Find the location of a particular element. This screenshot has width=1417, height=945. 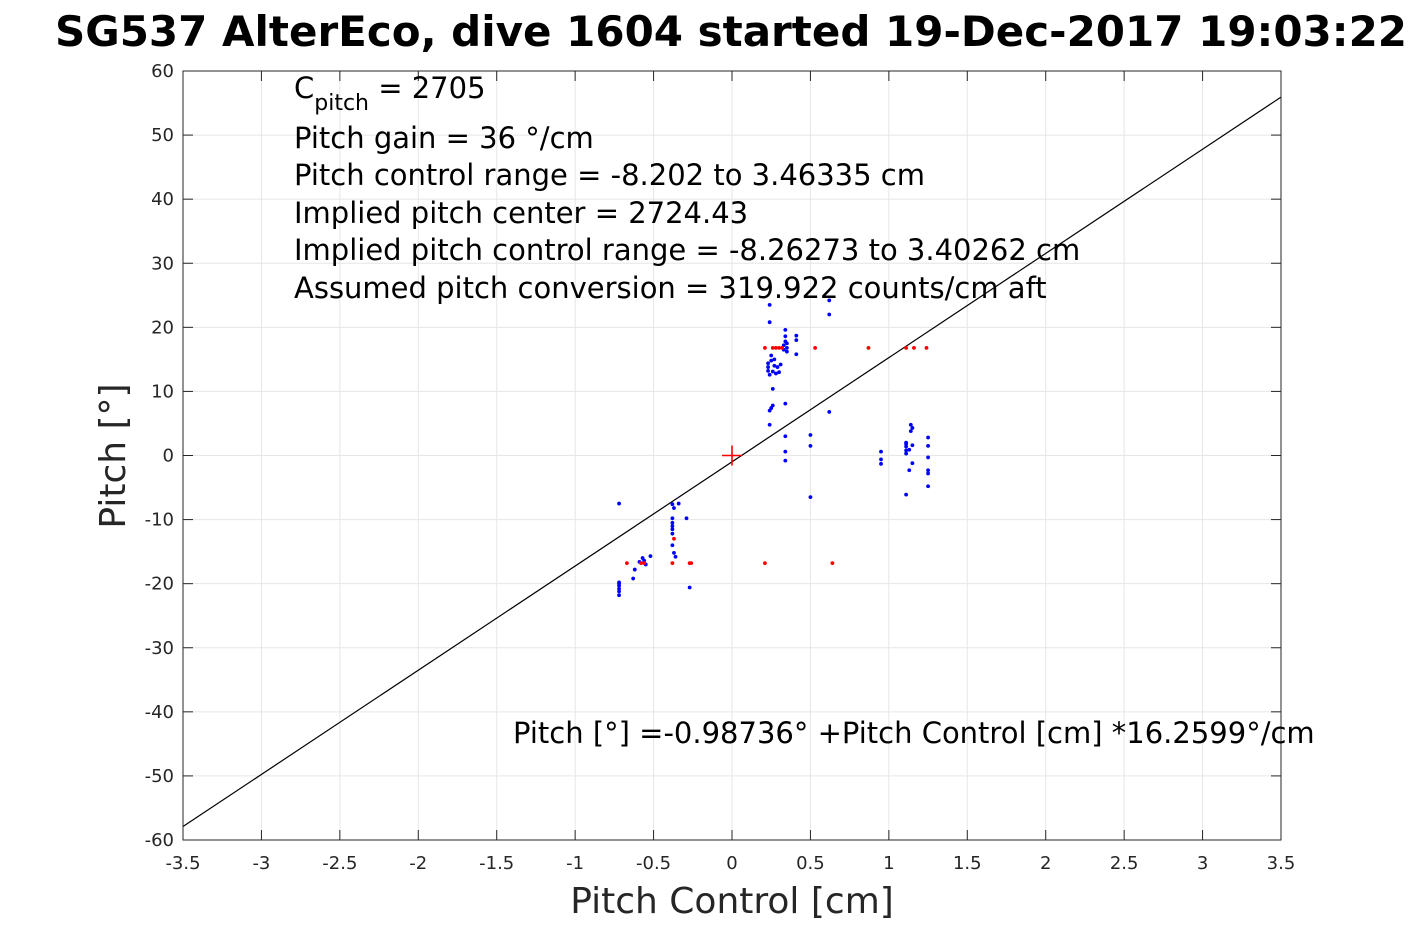

x-tick-label: -0.5 is located at coordinates (653, 863).